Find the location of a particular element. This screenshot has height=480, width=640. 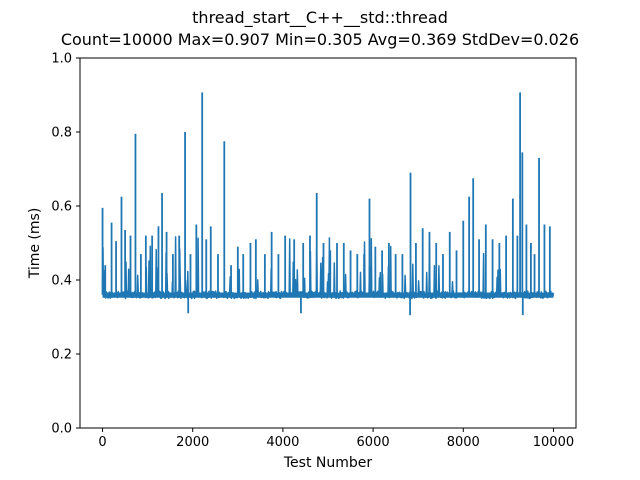

y-axis-label: Time (ms) is located at coordinates (35, 244).